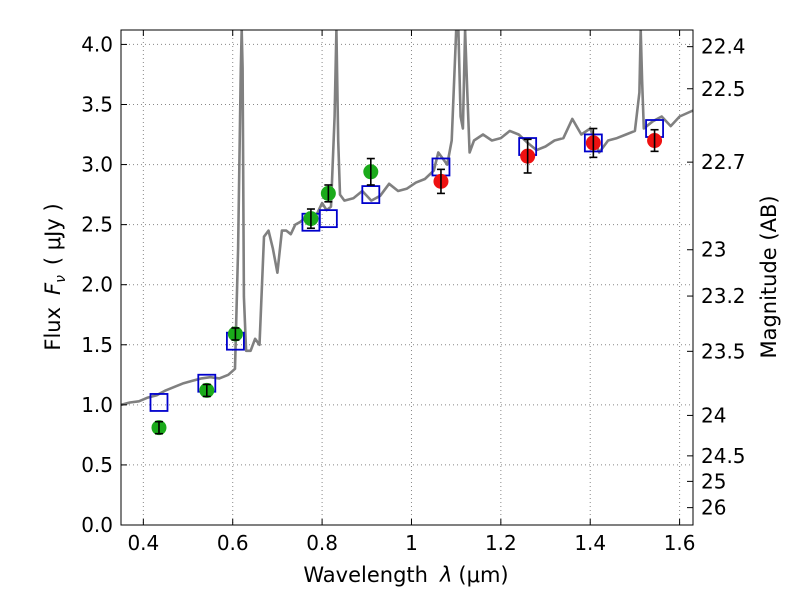  What do you see at coordinates (713, 481) in the screenshot?
I see `mag-tick-label: 25` at bounding box center [713, 481].